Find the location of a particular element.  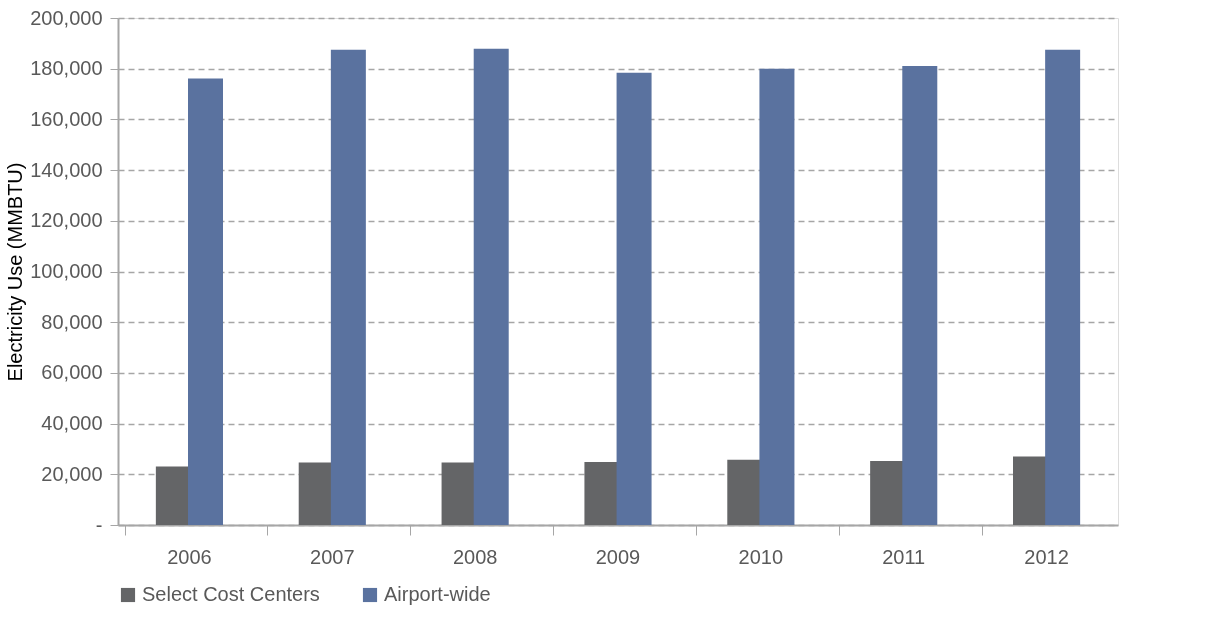

y-tick-label: 120,000 is located at coordinates (66, 220).